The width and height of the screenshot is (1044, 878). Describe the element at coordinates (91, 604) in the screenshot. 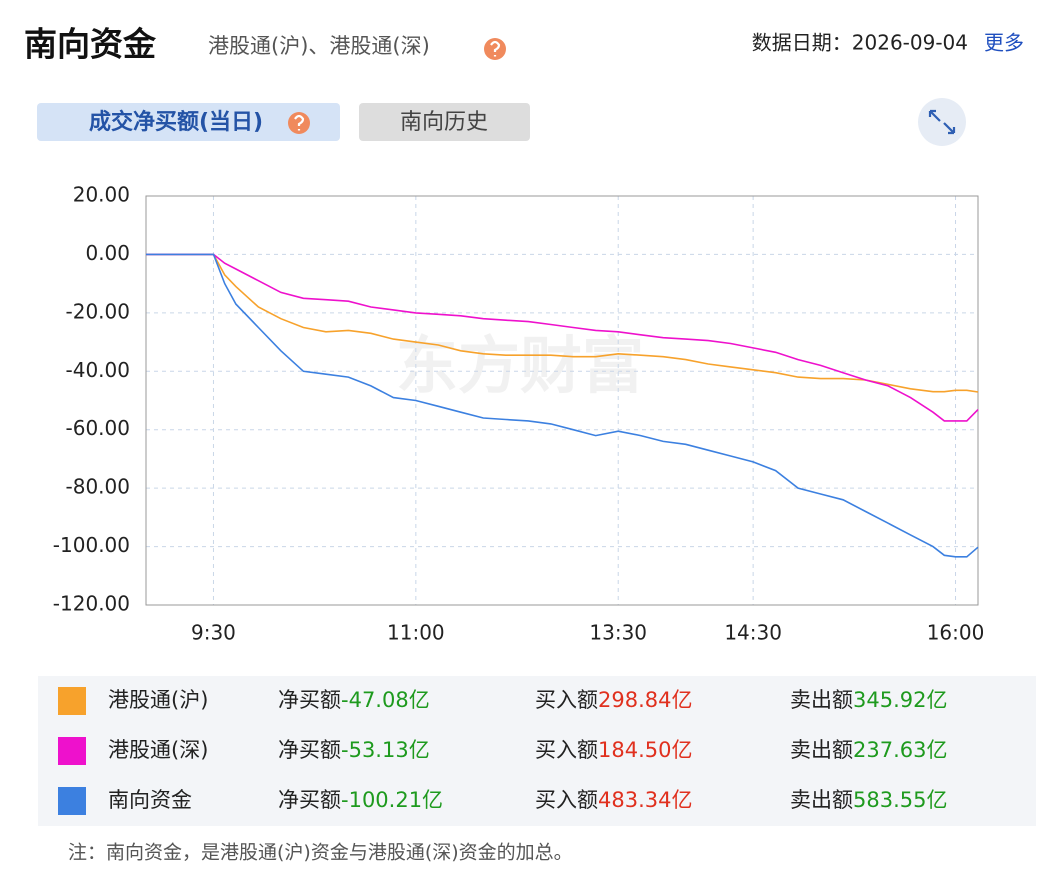

I see `y-tick-label: -120.00` at that location.